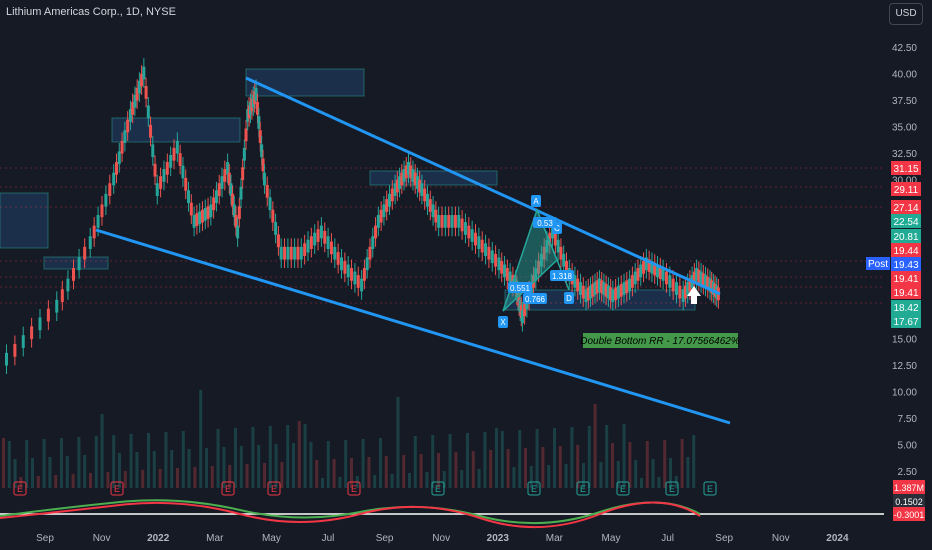 The image size is (932, 550). Describe the element at coordinates (350, 515) in the screenshot. I see `indicator-line-slow` at that location.